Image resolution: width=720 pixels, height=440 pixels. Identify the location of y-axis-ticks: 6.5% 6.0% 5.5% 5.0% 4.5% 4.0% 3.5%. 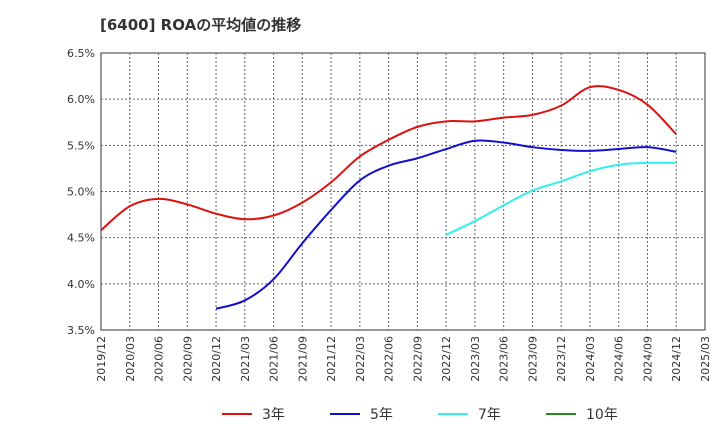
(81, 192).